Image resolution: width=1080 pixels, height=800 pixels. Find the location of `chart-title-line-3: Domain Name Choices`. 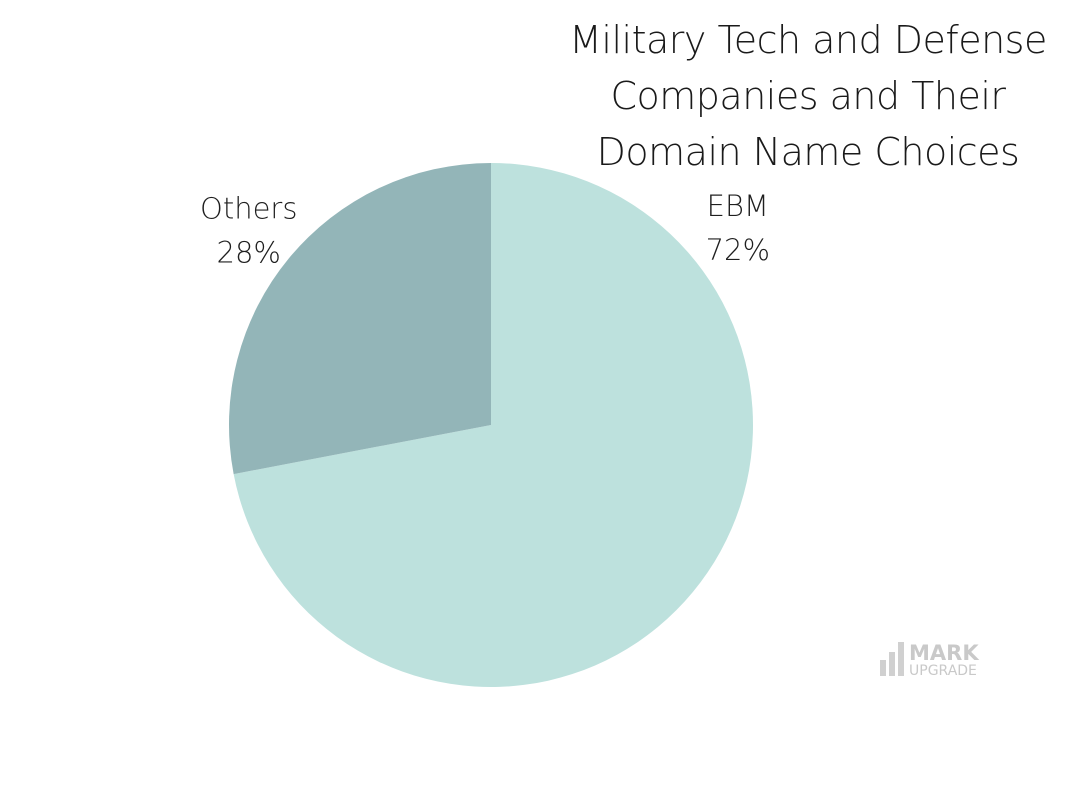

chart-title-line-3: Domain Name Choices is located at coordinates (808, 152).